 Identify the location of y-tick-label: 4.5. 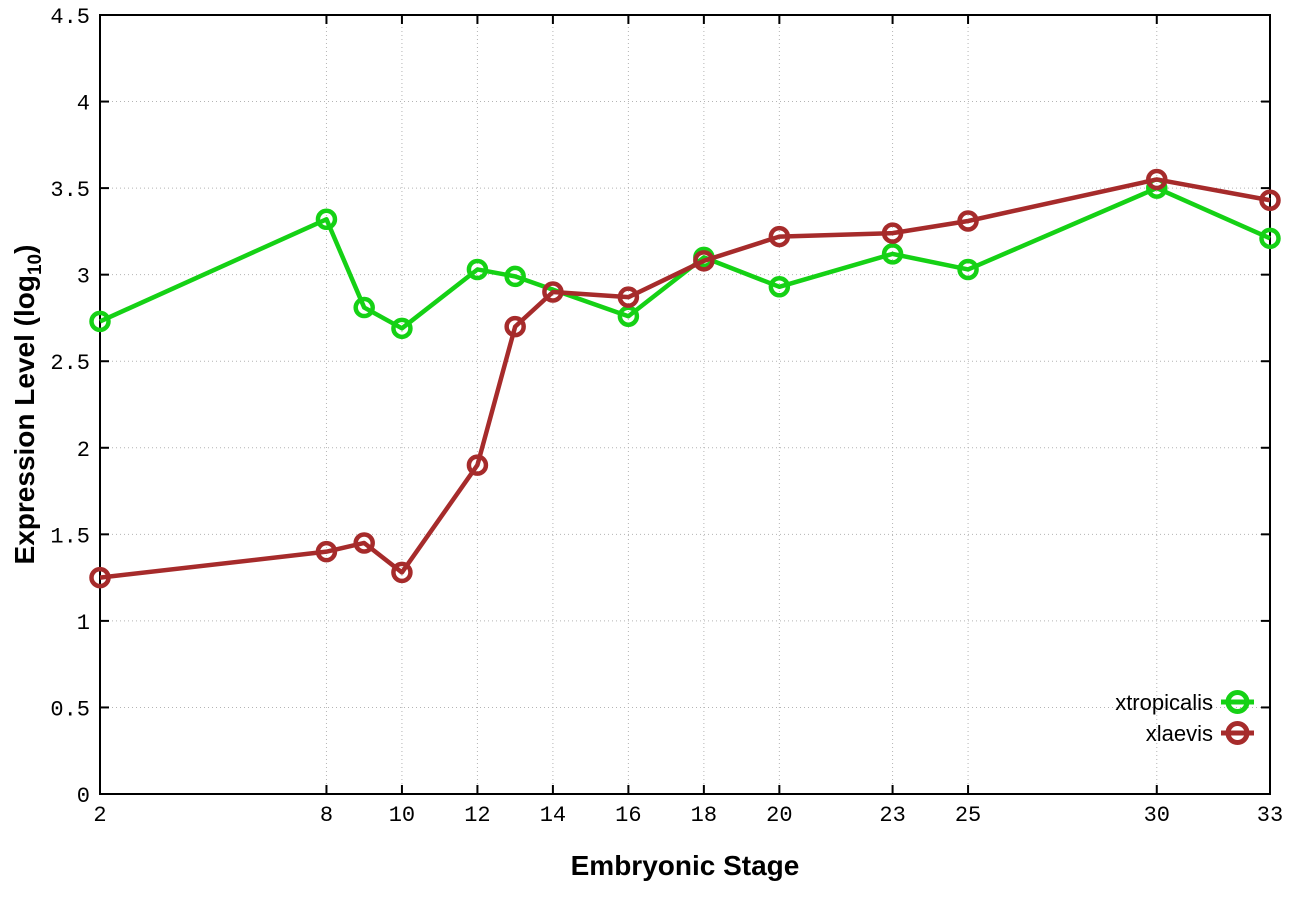
(70, 17).